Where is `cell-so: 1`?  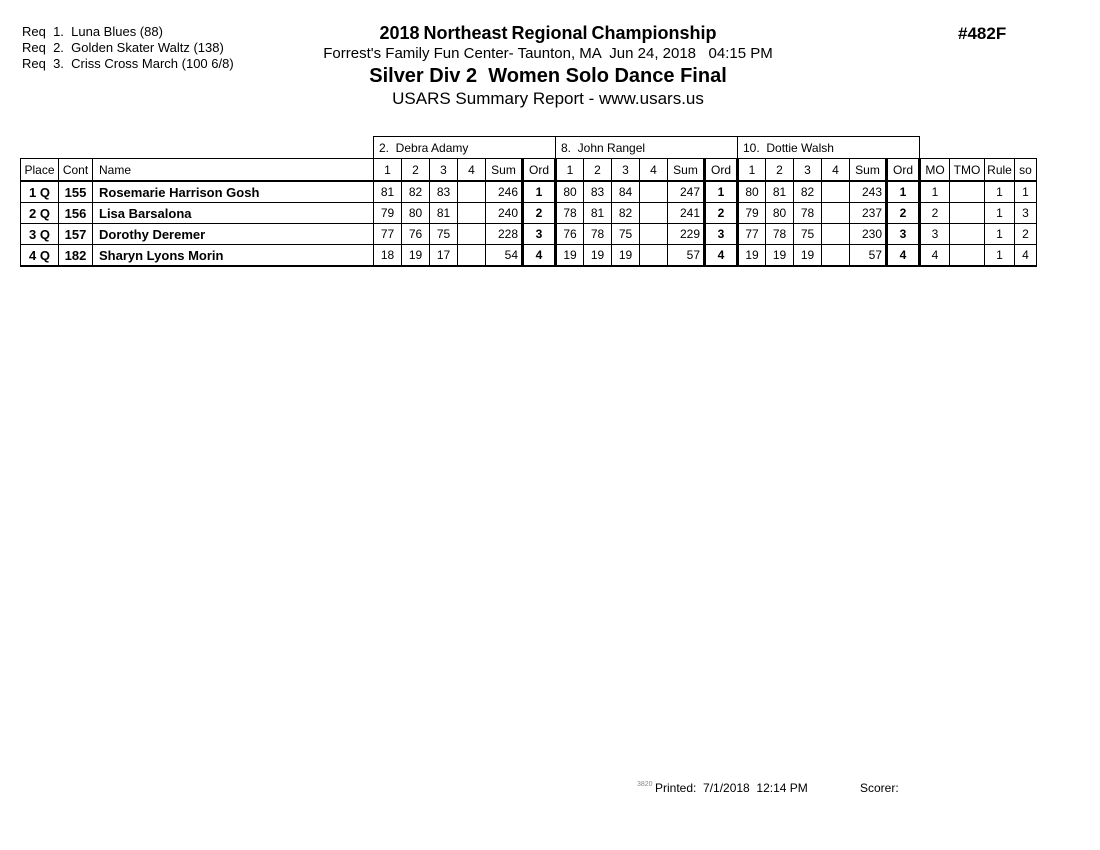
cell-so: 1 is located at coordinates (1025, 191).